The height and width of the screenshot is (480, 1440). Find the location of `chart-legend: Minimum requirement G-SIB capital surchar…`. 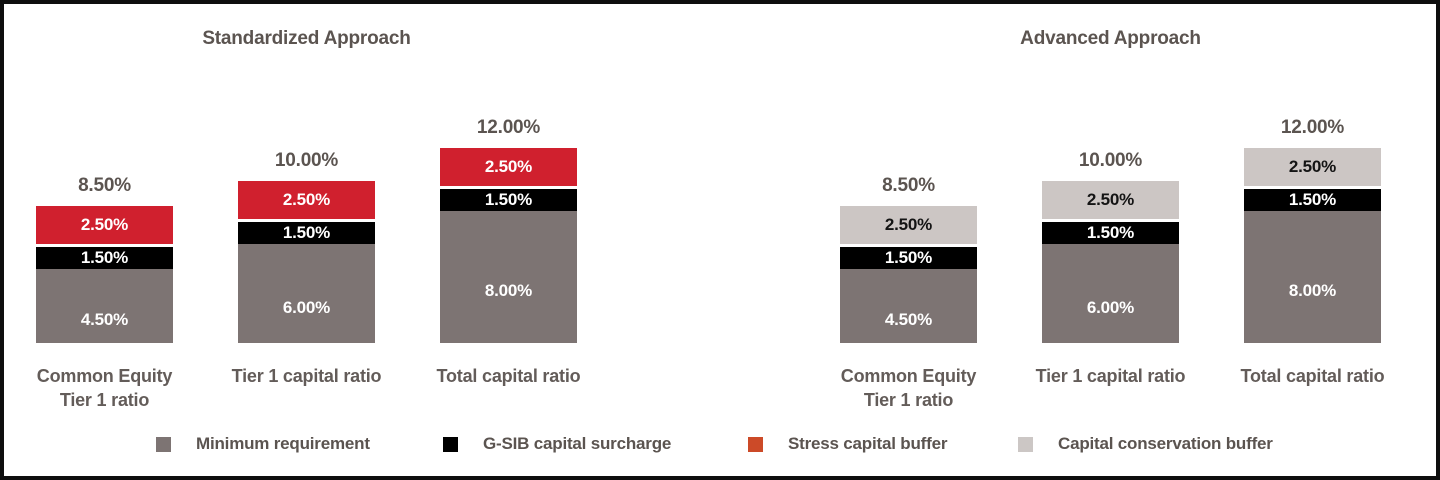

chart-legend: Minimum requirement G-SIB capital surchar… is located at coordinates (720, 445).